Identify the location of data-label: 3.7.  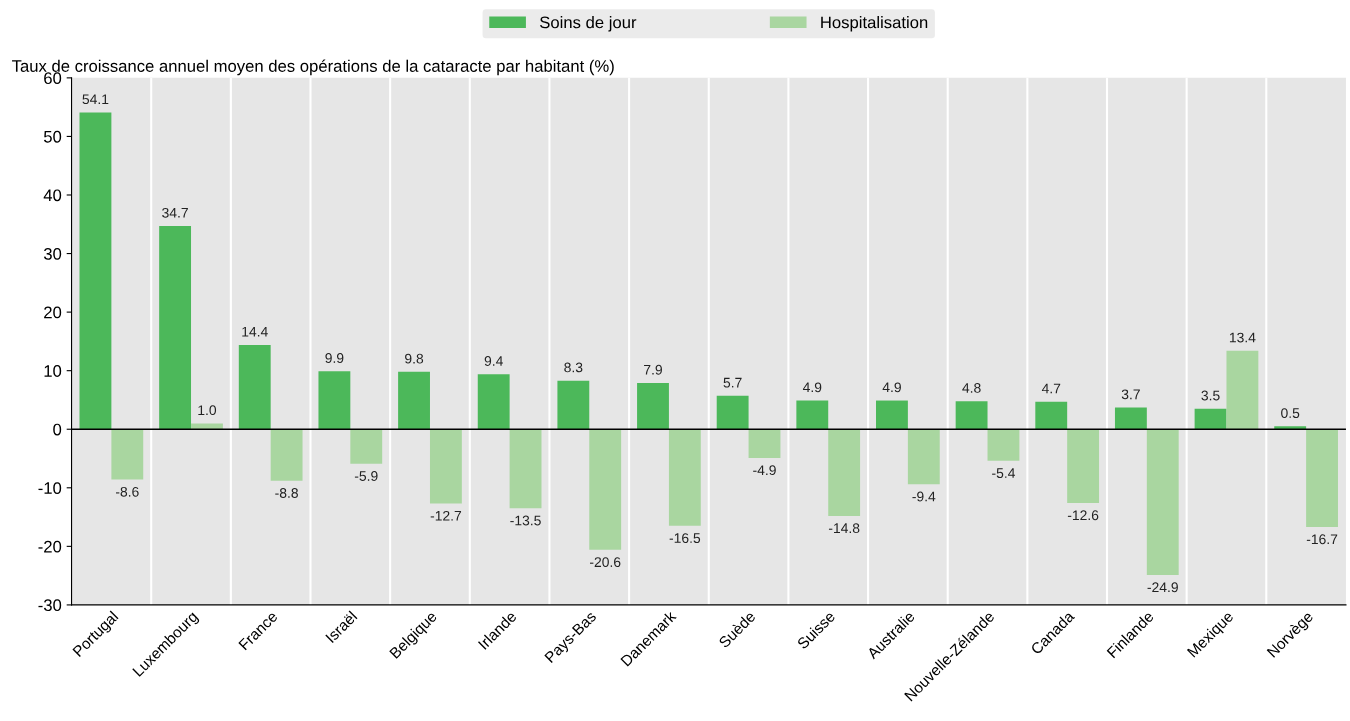
(1130, 394).